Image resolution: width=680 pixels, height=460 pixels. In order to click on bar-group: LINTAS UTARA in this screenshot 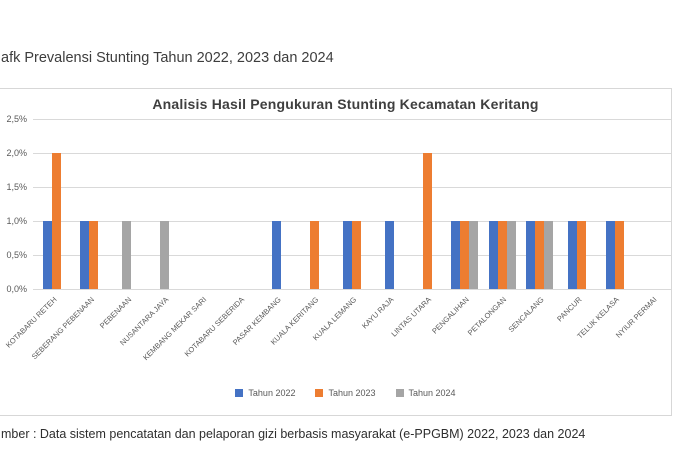, I will do `click(418, 229)`.